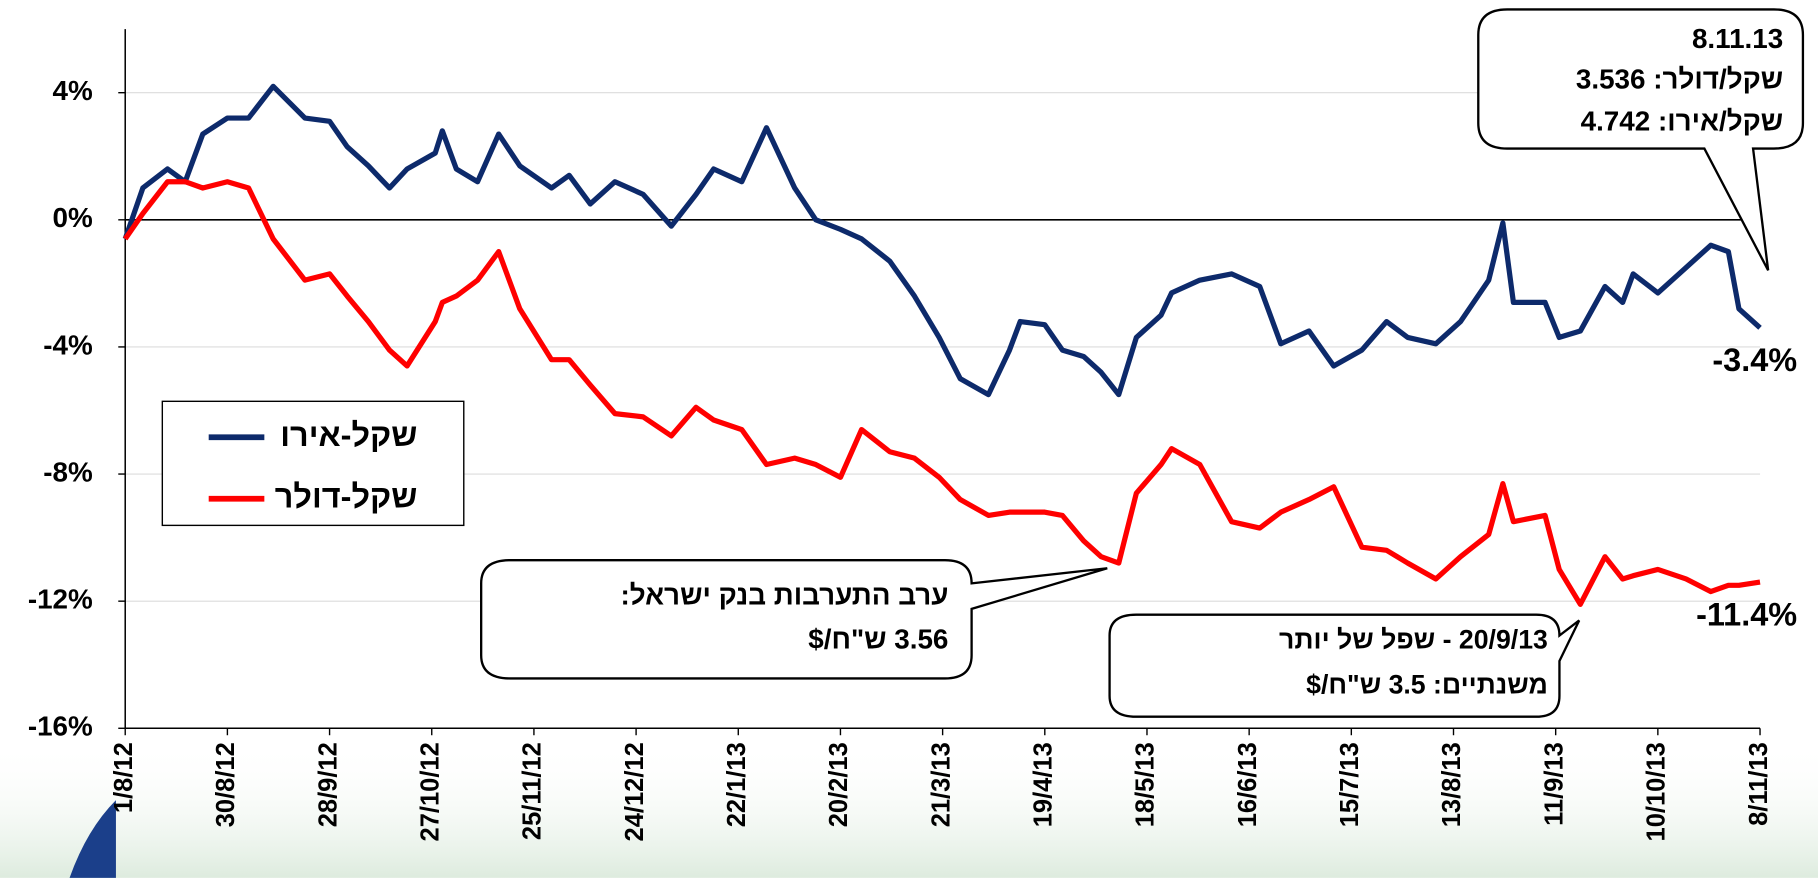 The image size is (1818, 878). What do you see at coordinates (346, 496) in the screenshot?
I see `legend-label: שקל-דולר` at bounding box center [346, 496].